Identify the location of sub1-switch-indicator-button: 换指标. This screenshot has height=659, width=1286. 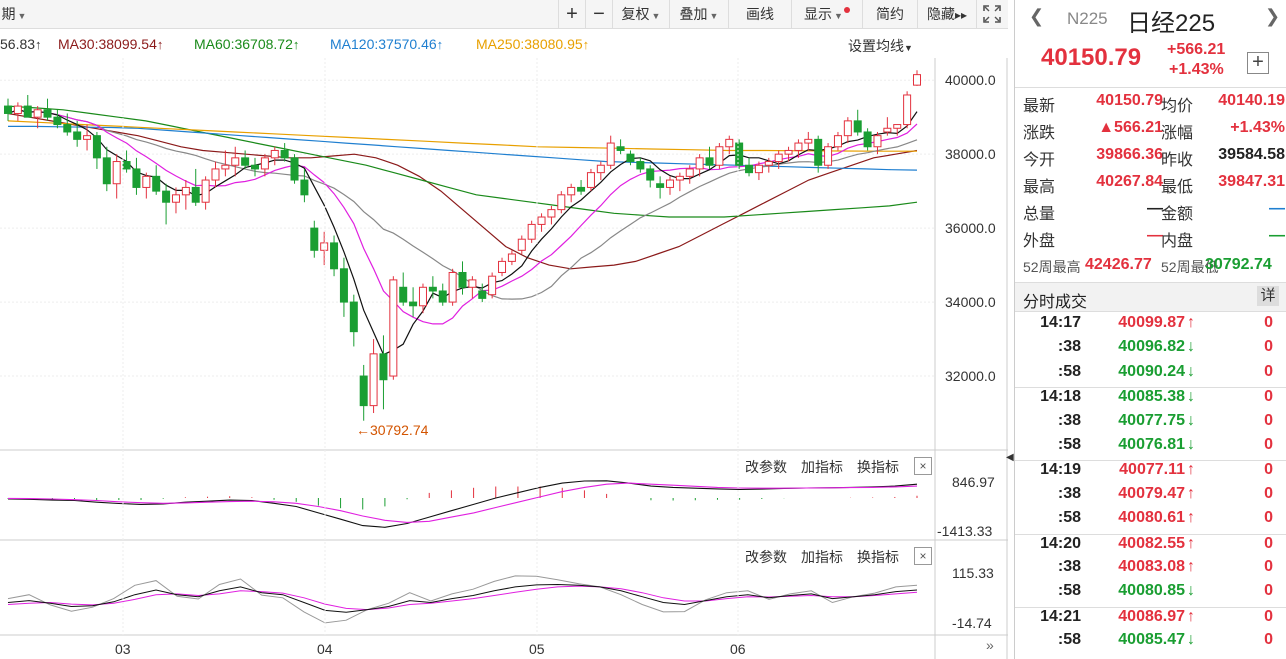
(878, 467).